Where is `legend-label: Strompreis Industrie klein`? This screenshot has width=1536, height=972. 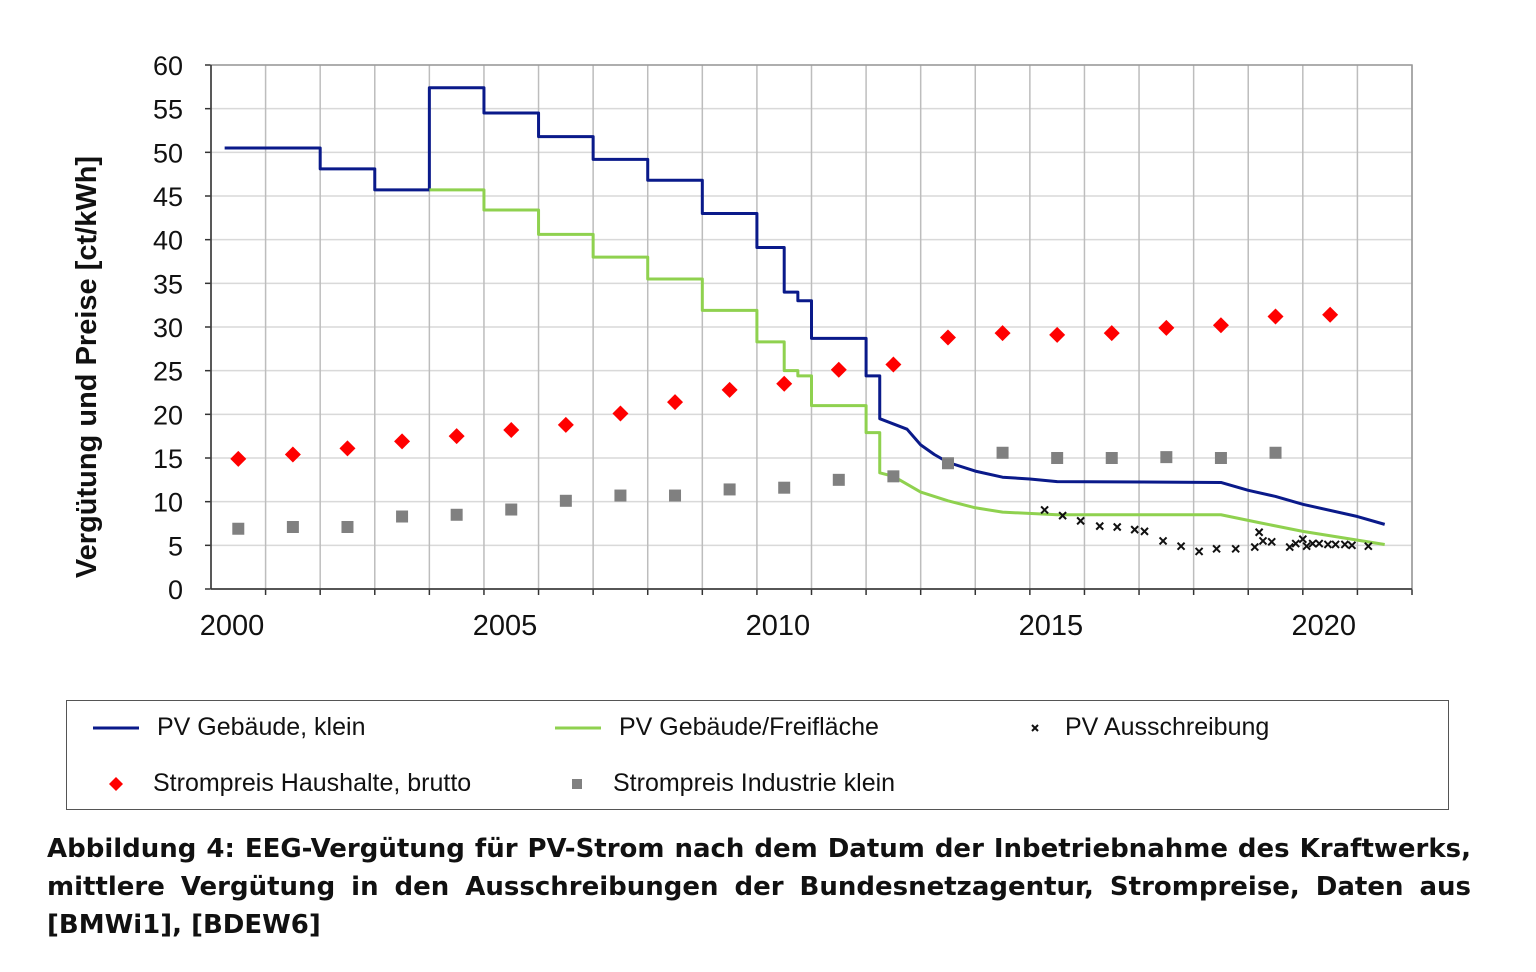 legend-label: Strompreis Industrie klein is located at coordinates (754, 783).